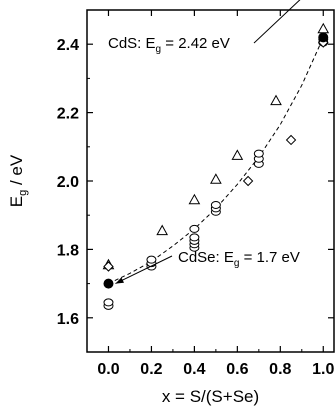  What do you see at coordinates (108, 369) in the screenshot?
I see `x-tick-label: 0.0` at bounding box center [108, 369].